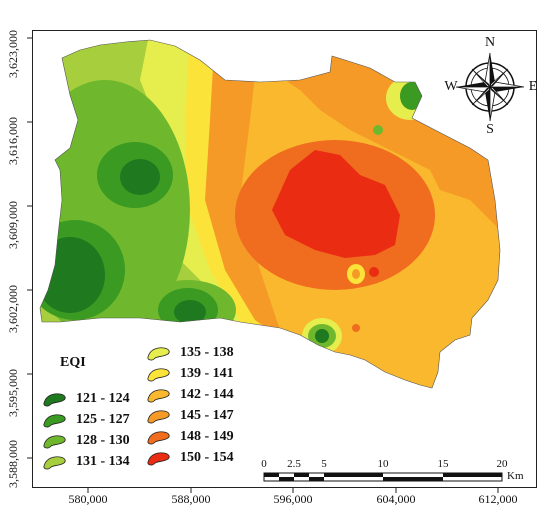  What do you see at coordinates (207, 457) in the screenshot?
I see `legend-item-label: 150 - 154` at bounding box center [207, 457].